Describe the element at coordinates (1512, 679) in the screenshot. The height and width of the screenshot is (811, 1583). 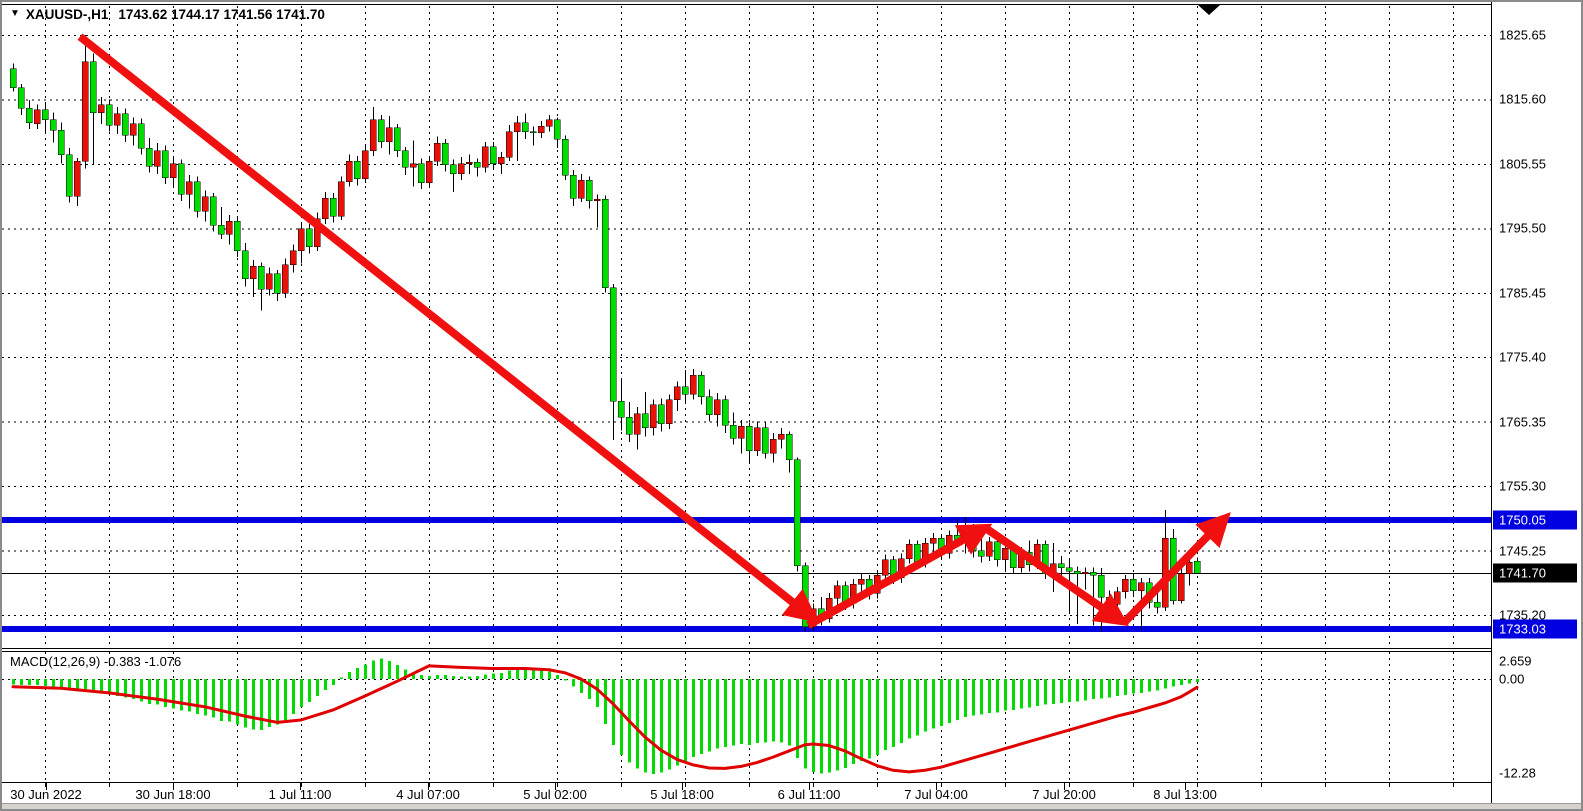
I see `macd-tick-label: 0.00` at that location.